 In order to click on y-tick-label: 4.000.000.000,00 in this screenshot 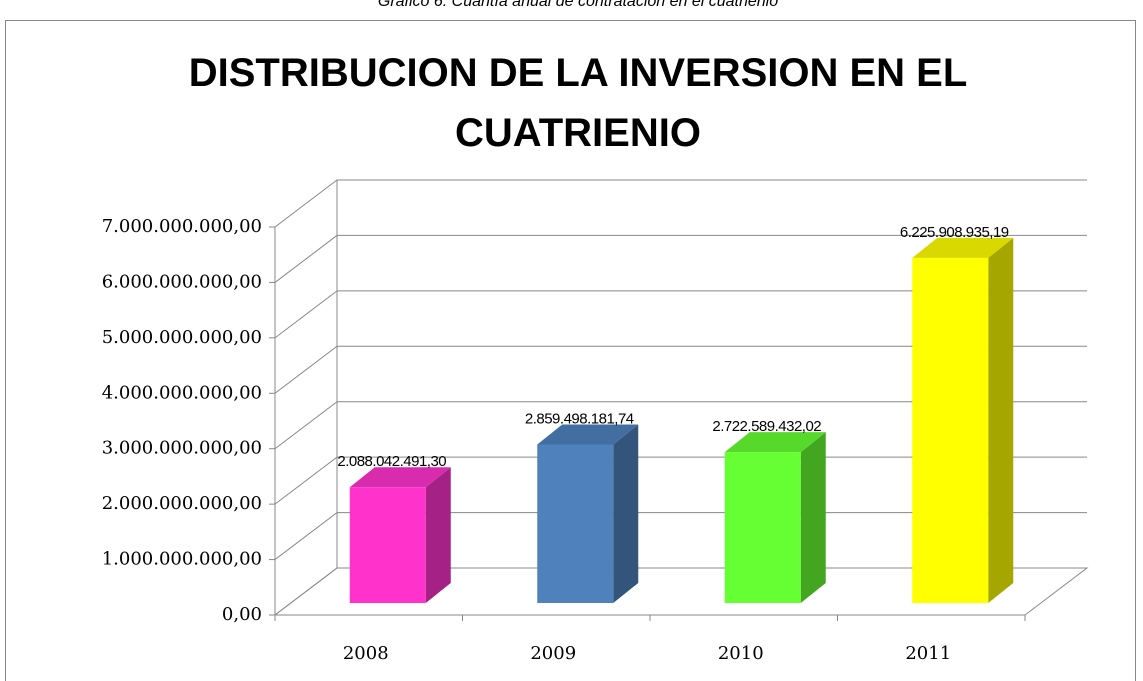, I will do `click(182, 392)`.